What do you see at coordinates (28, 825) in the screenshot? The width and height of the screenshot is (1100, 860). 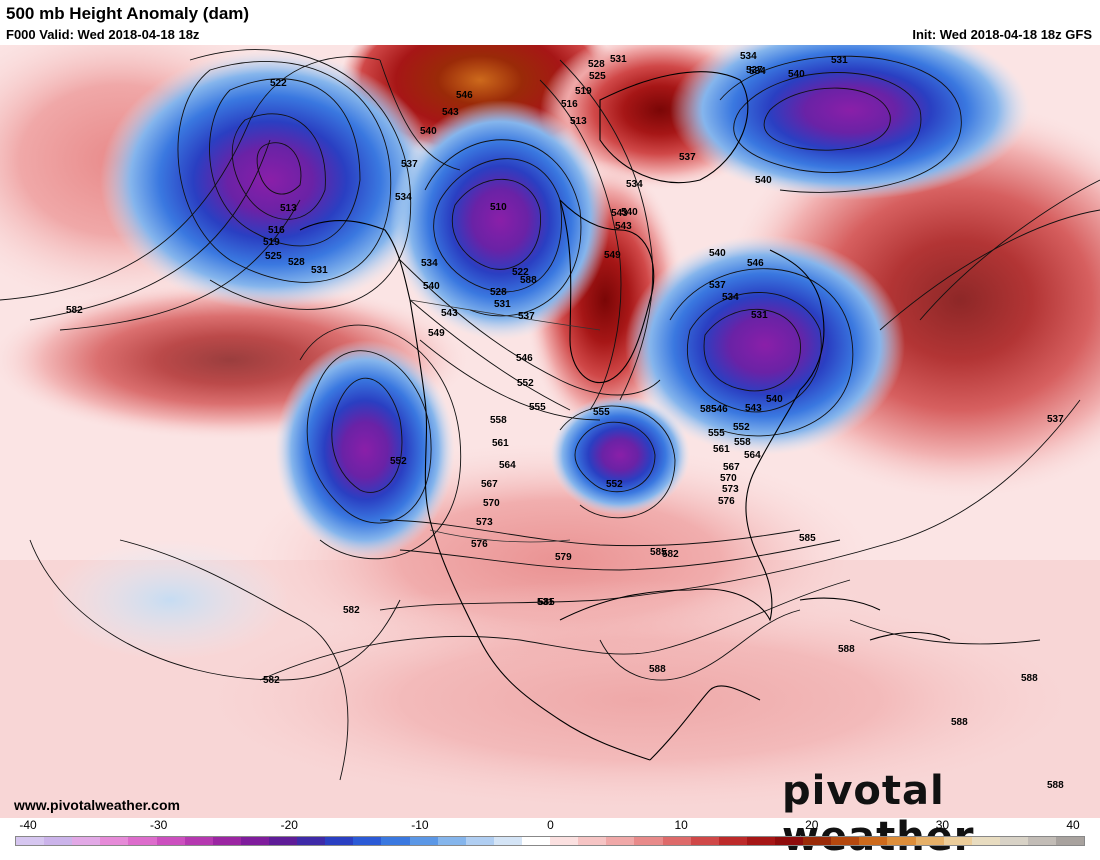 I see `colorbar-tick-label: -40` at bounding box center [28, 825].